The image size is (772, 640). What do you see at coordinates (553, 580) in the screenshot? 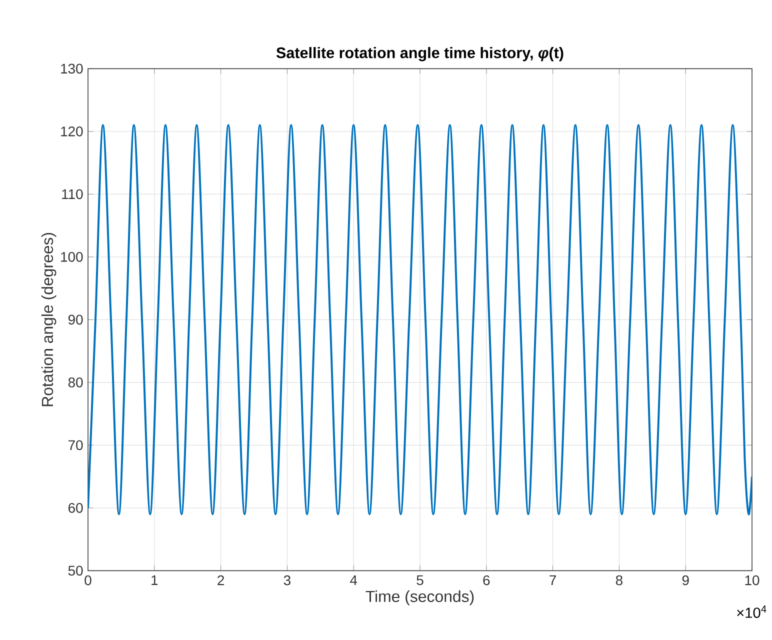
I see `x-tick-label: 7` at bounding box center [553, 580].